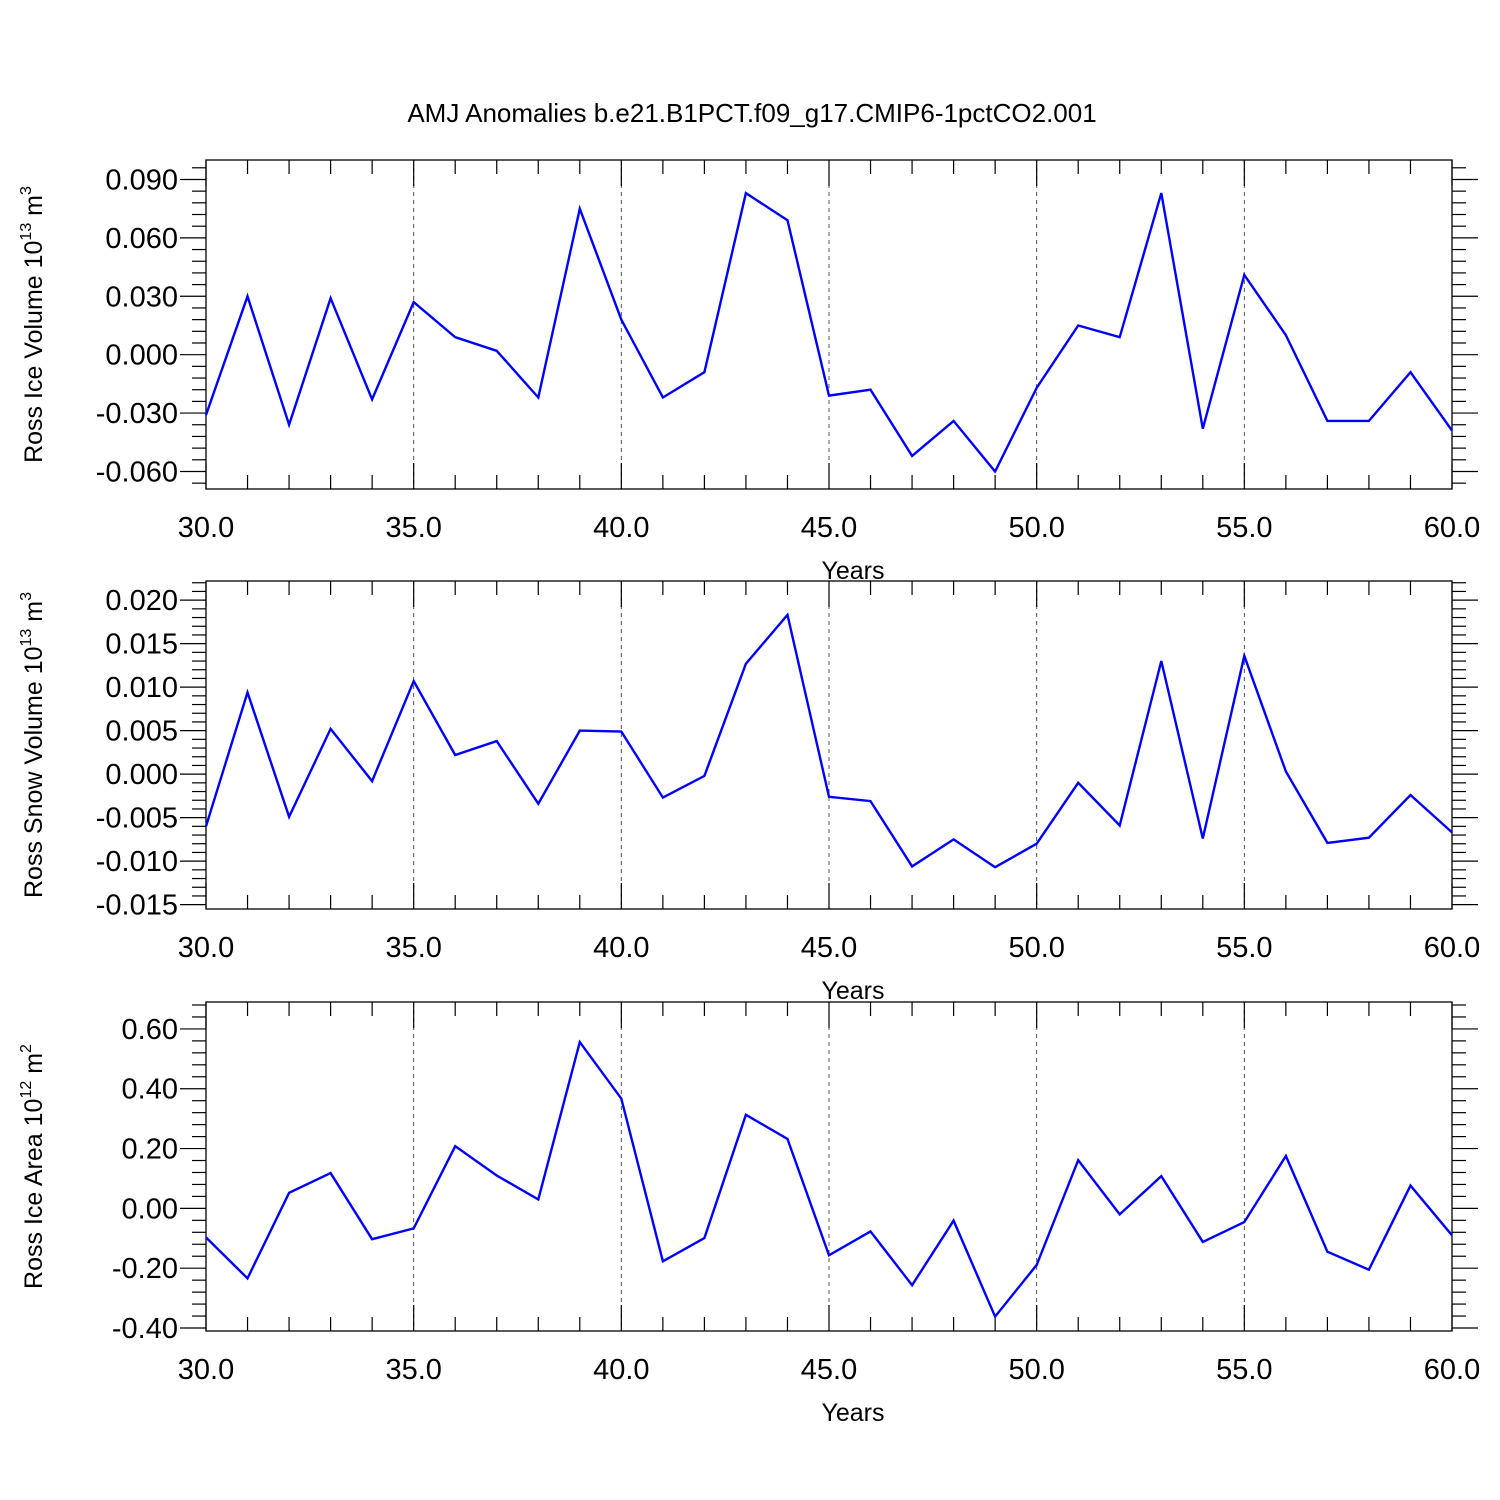  Describe the element at coordinates (33, 1166) in the screenshot. I see `y-axis-title: Ross Ice Area 1012 m2` at that location.